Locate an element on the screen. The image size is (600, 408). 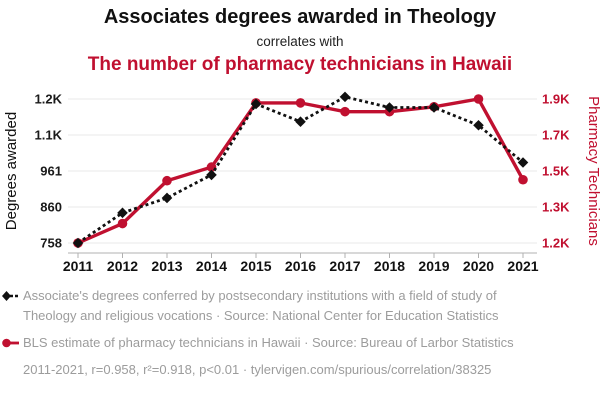
x-axis-year-label: 2021 is located at coordinates (522, 266).